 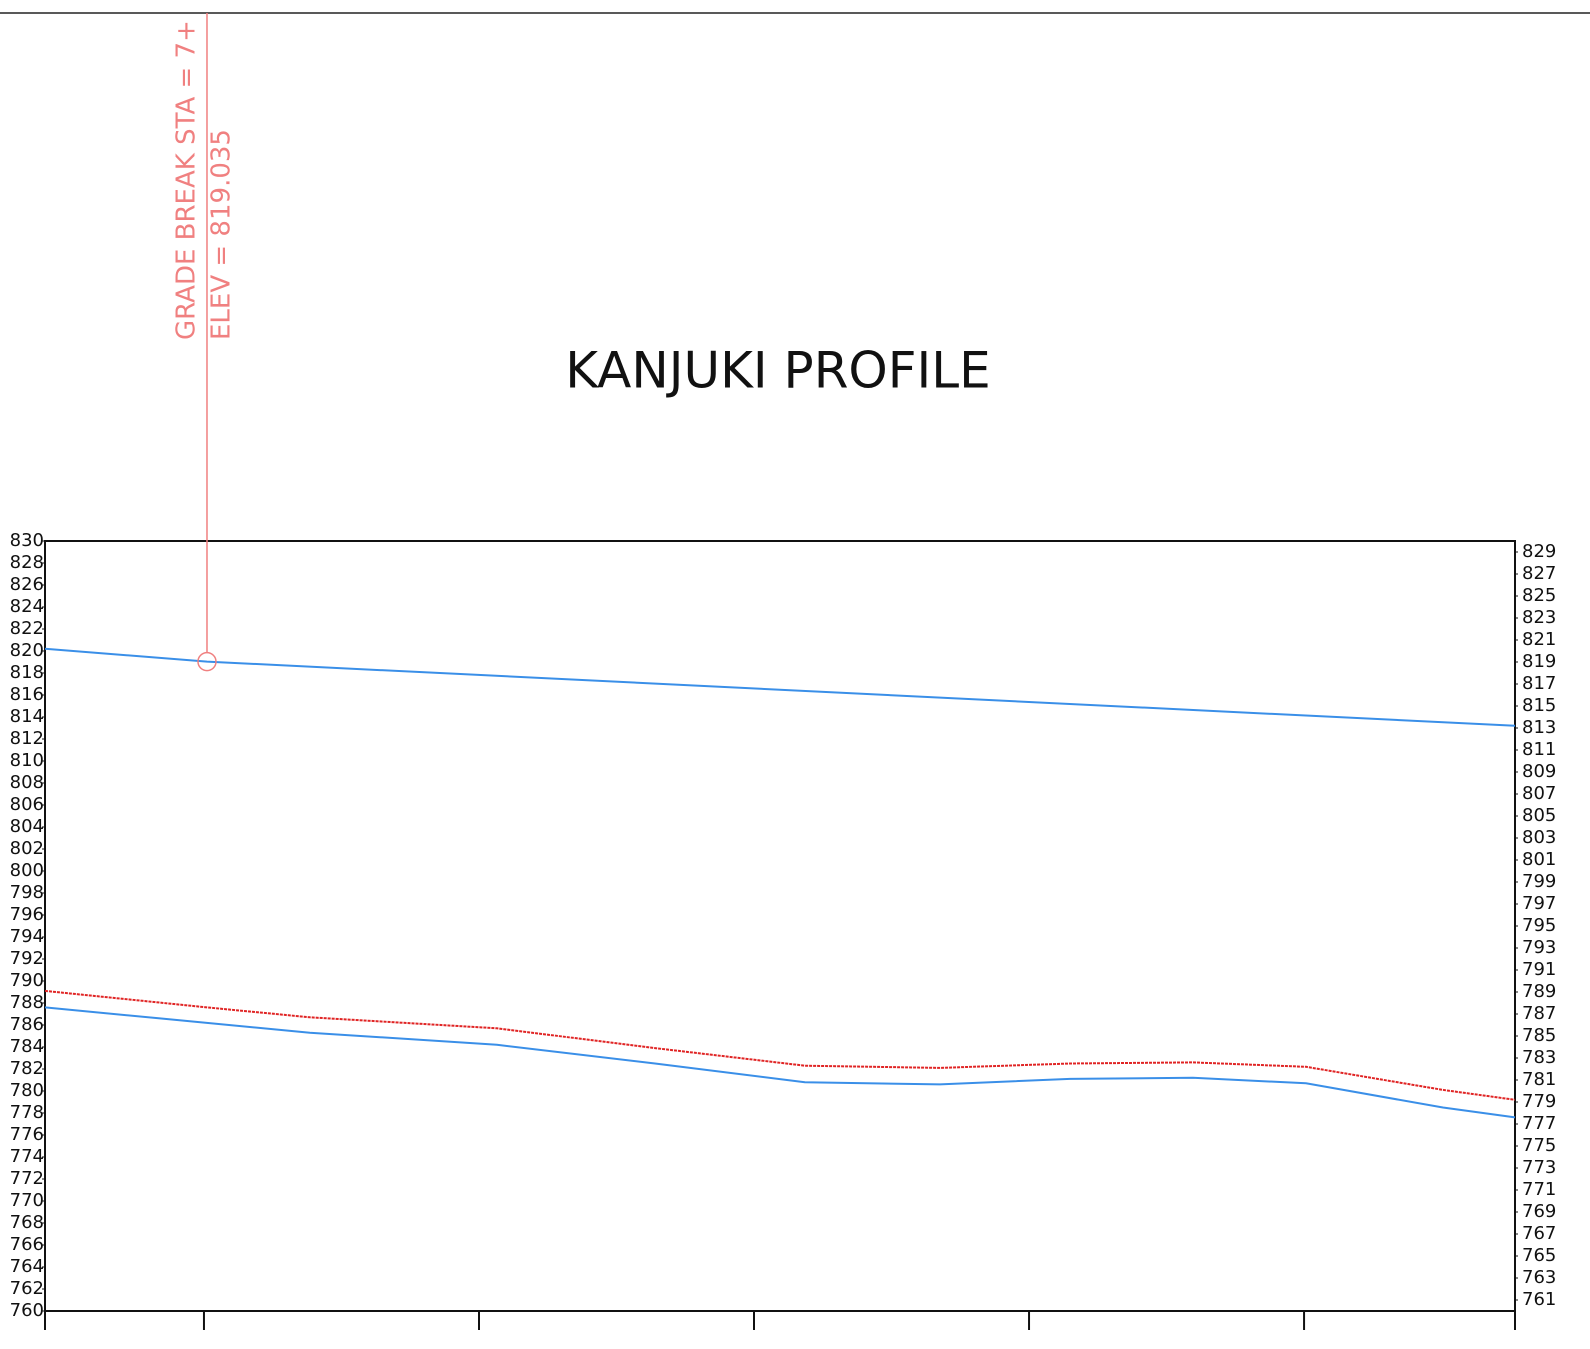 I want to click on y-tick-label: 786, so click(x=27, y=1024).